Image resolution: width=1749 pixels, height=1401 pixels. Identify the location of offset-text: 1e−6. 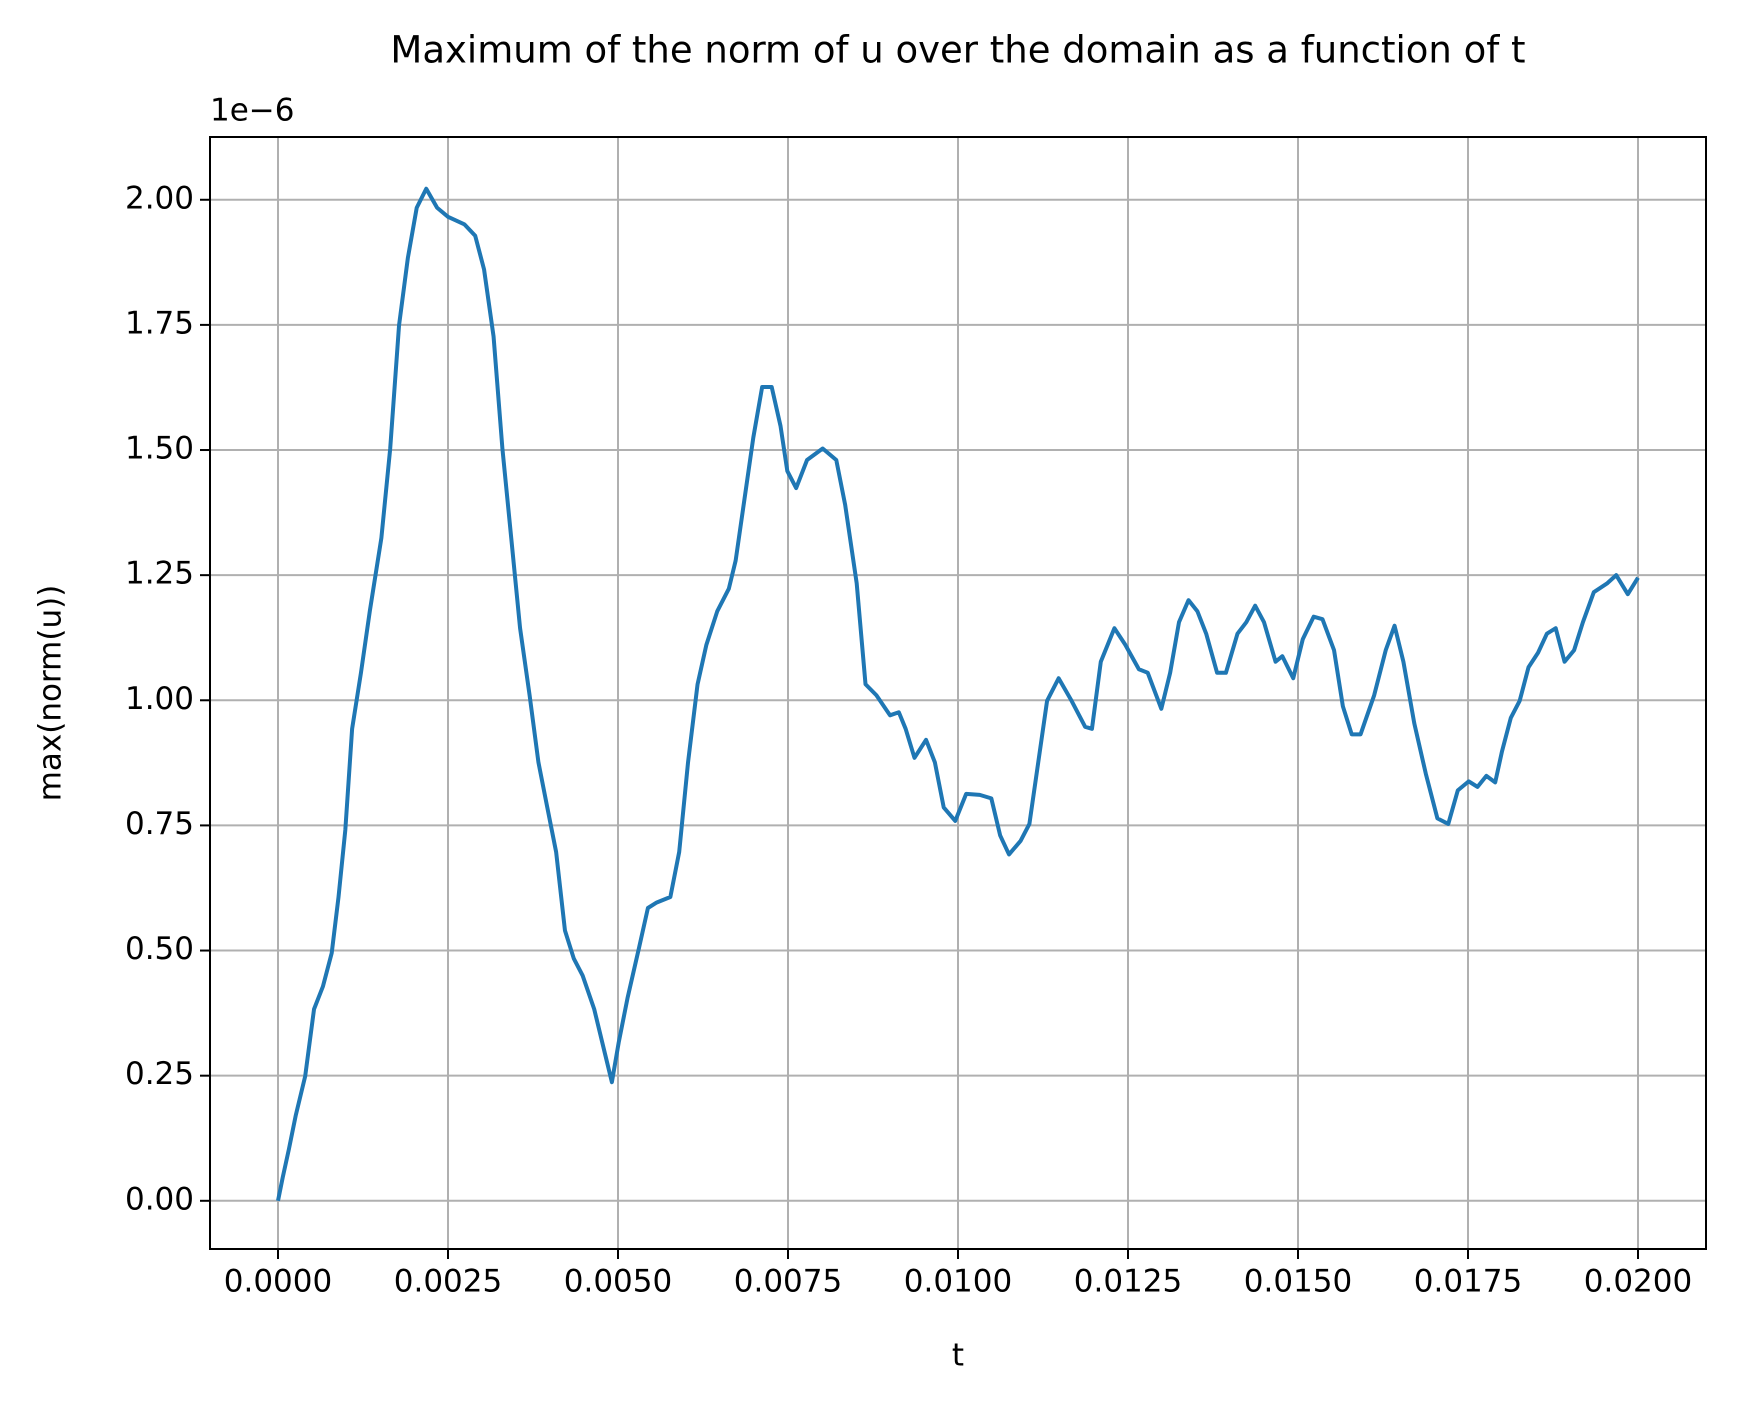
(252, 111).